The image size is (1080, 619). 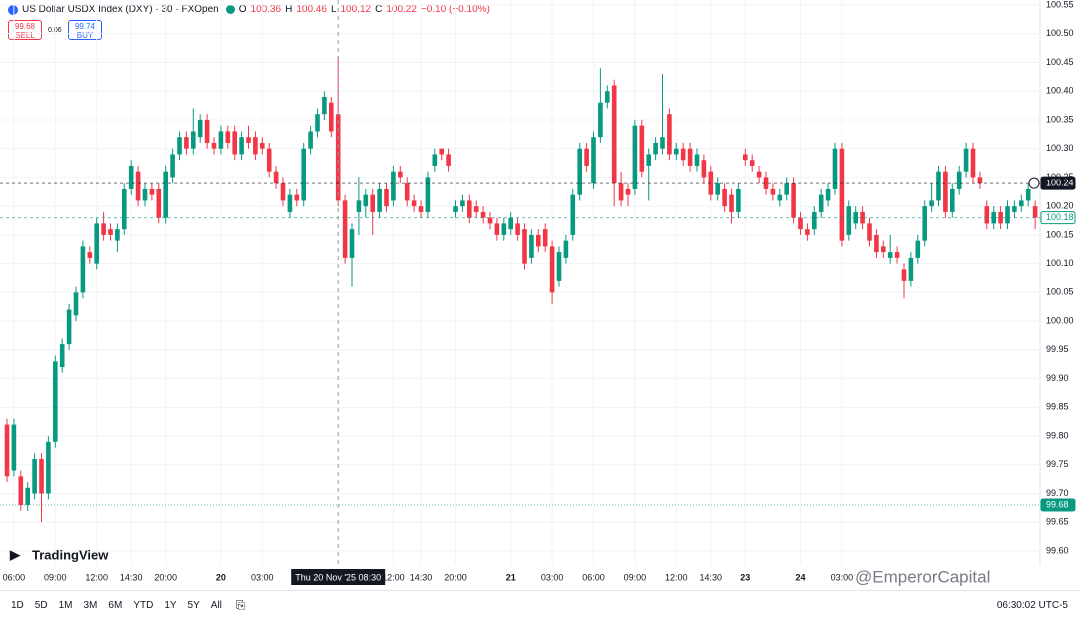 What do you see at coordinates (193, 605) in the screenshot?
I see `range-button: 5Y` at bounding box center [193, 605].